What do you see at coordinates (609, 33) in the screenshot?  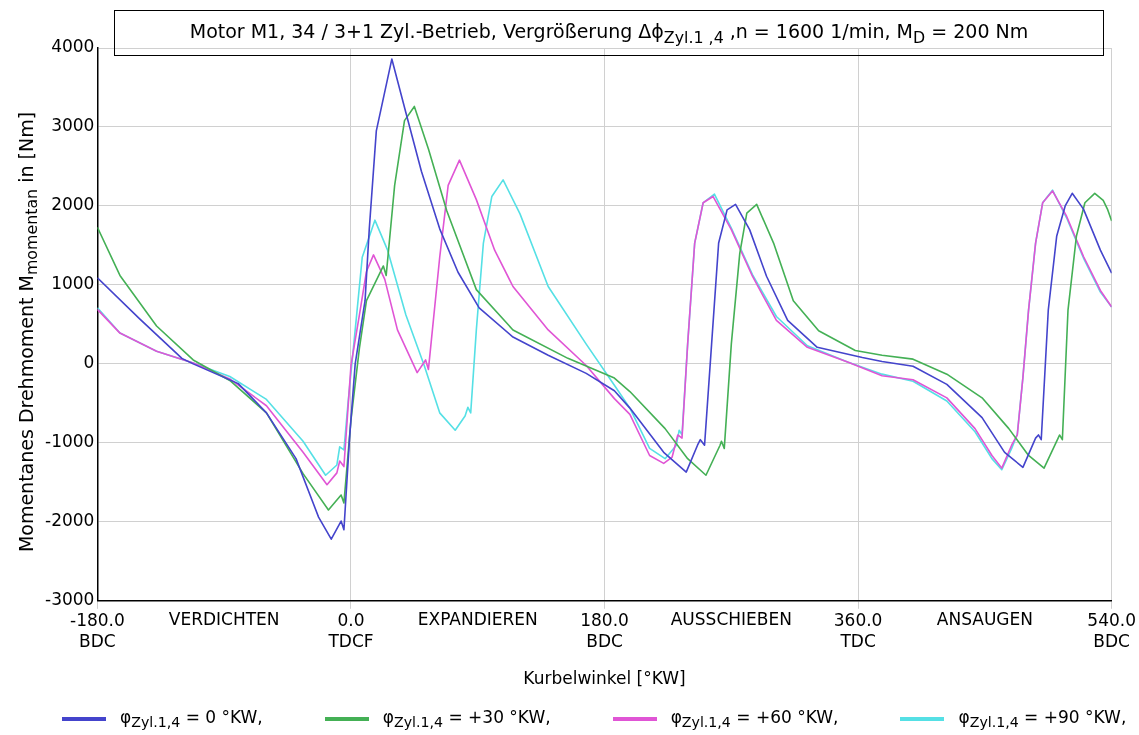 I see `chart-title: Motor M1, 34 / 3+1 Zyl.-Betrieb, Vergrößerung Δϕ$_{Zyl.1 ,4}$ ,n = 1600 1/min, M$_{D}$ = 200 Nm` at bounding box center [609, 33].